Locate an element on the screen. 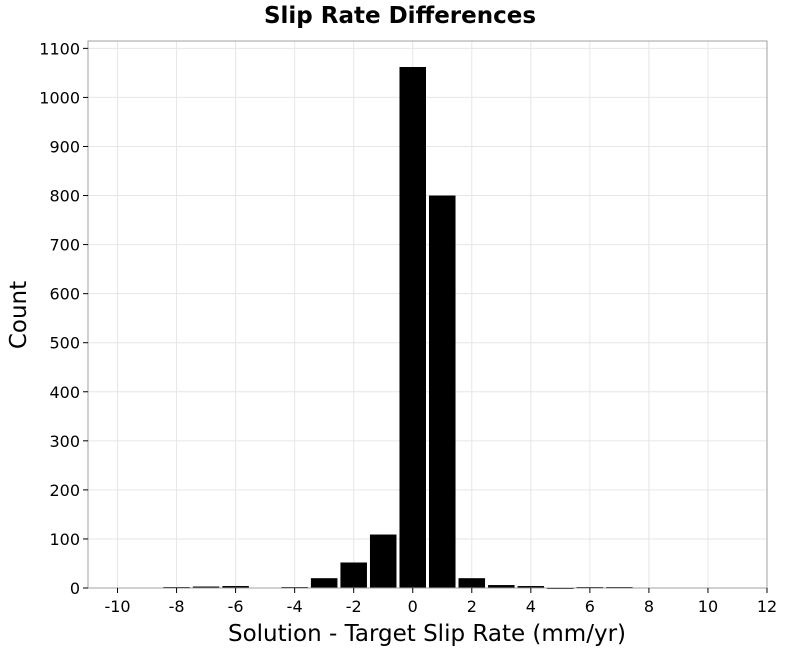  chart-title: Slip Rate Differences is located at coordinates (400, 16).